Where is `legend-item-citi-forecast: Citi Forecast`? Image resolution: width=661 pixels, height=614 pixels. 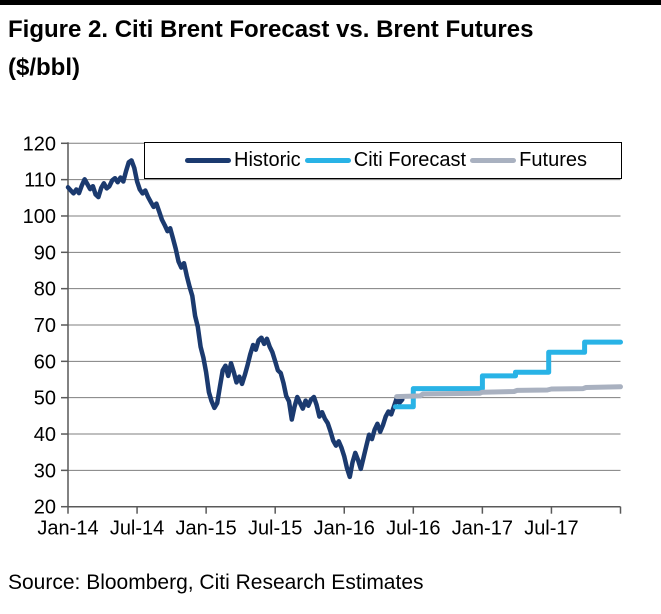
legend-item-citi-forecast: Citi Forecast is located at coordinates (385, 160).